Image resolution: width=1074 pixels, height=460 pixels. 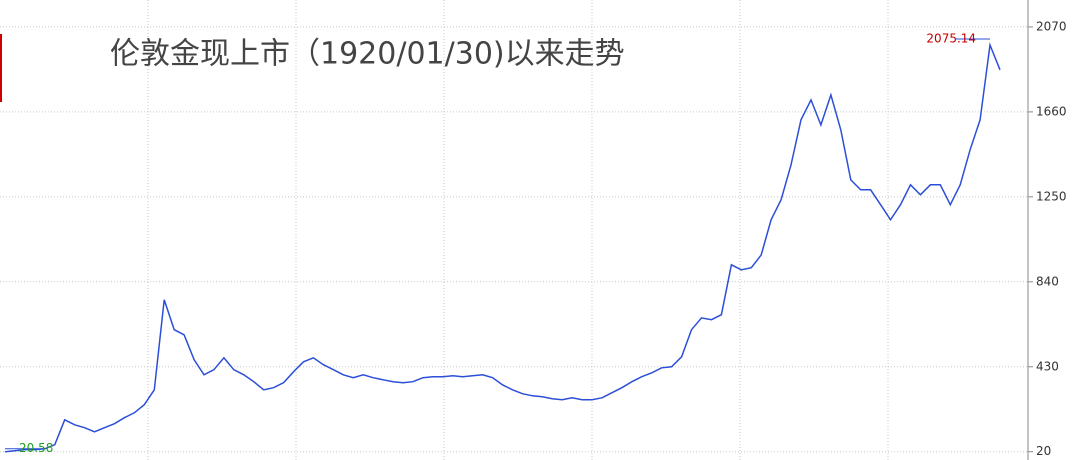 What do you see at coordinates (1051, 196) in the screenshot?
I see `y-tick-label: 1250` at bounding box center [1051, 196].